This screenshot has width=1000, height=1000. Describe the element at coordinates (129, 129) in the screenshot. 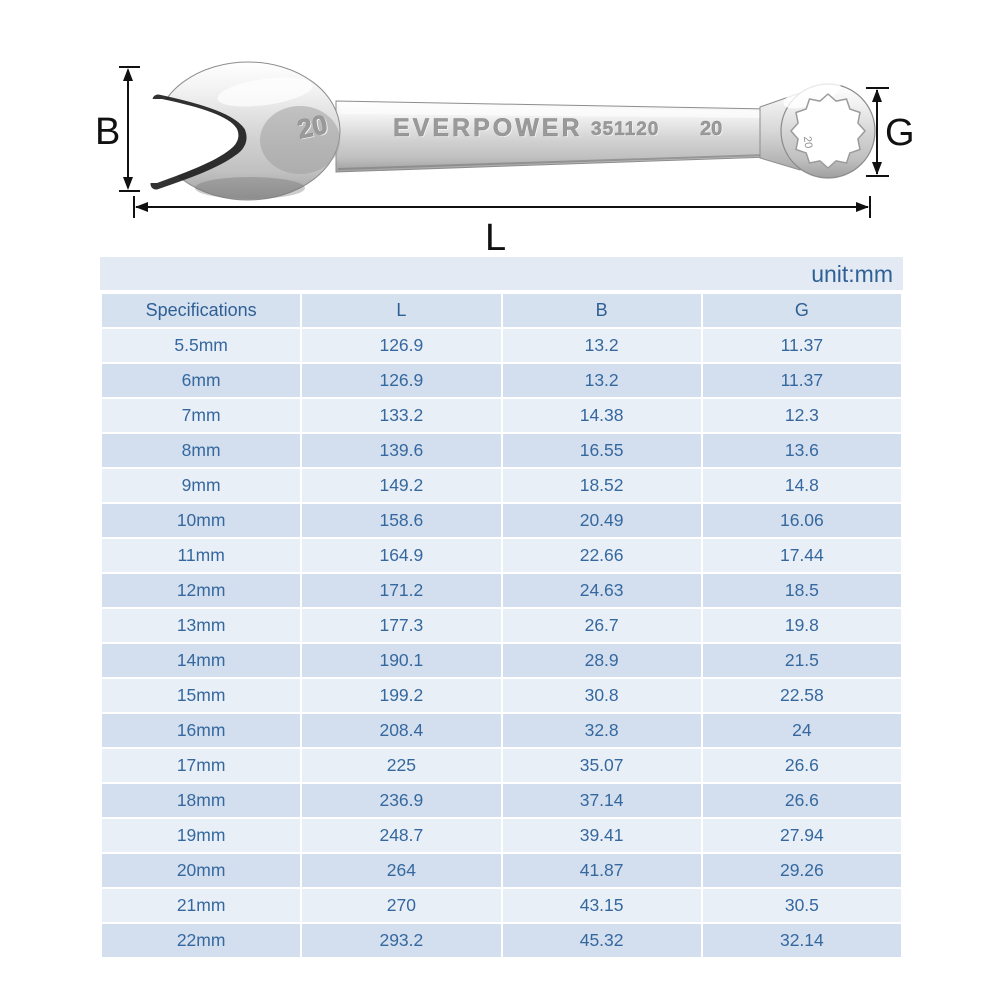

I see `dimension-b` at that location.